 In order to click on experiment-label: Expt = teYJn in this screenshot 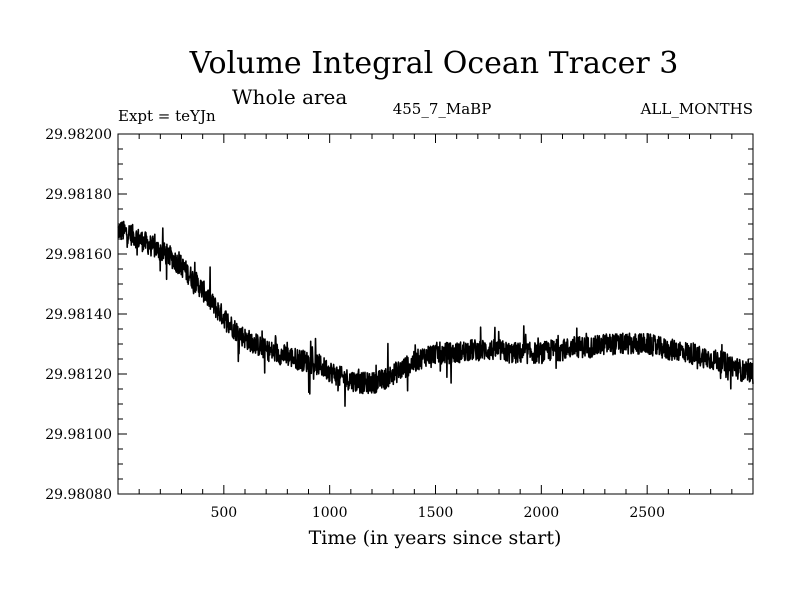, I will do `click(167, 116)`.